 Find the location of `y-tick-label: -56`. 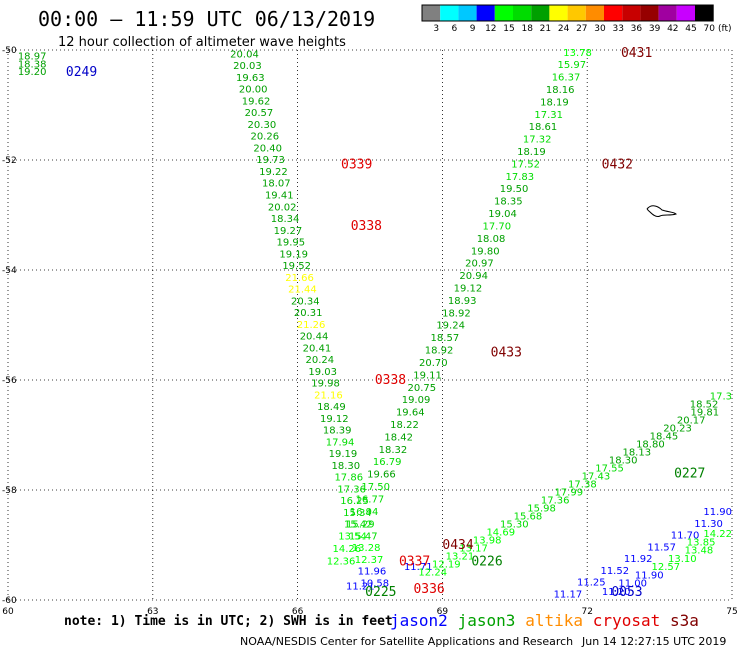

y-tick-label: -56 is located at coordinates (9, 381).